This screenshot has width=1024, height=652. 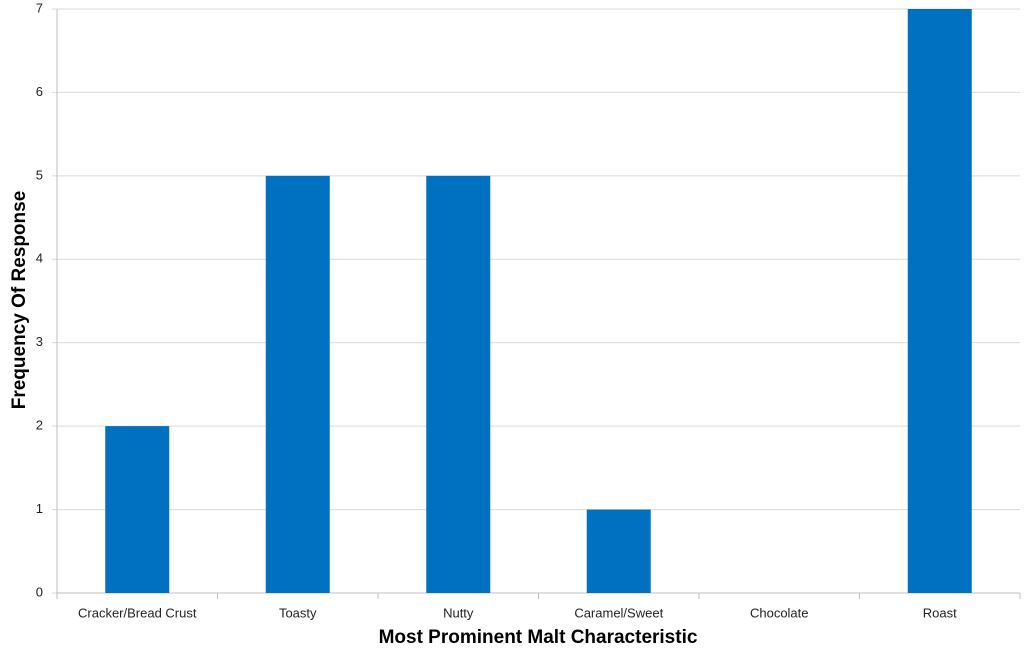 I want to click on x-tick-label: Chocolate, so click(x=779, y=612).